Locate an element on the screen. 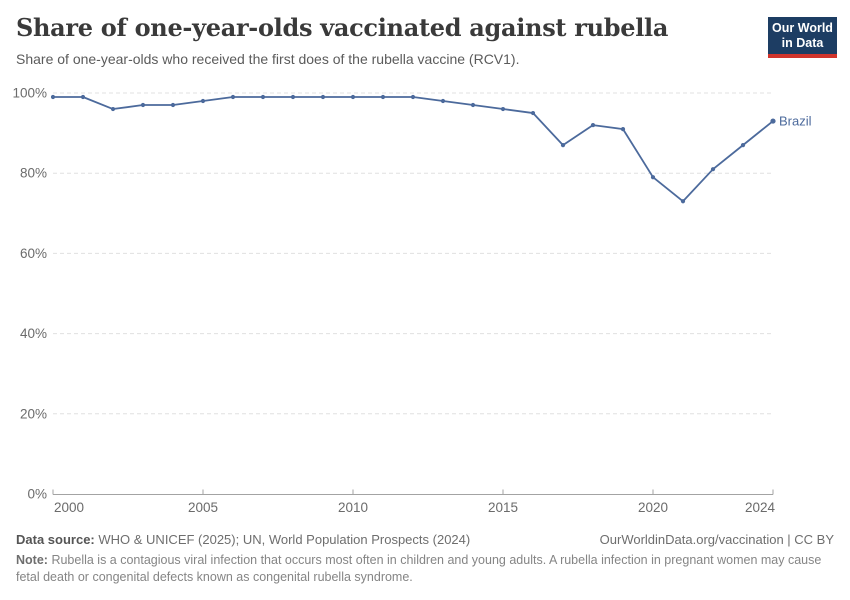  logo-line1: Our World is located at coordinates (802, 28).